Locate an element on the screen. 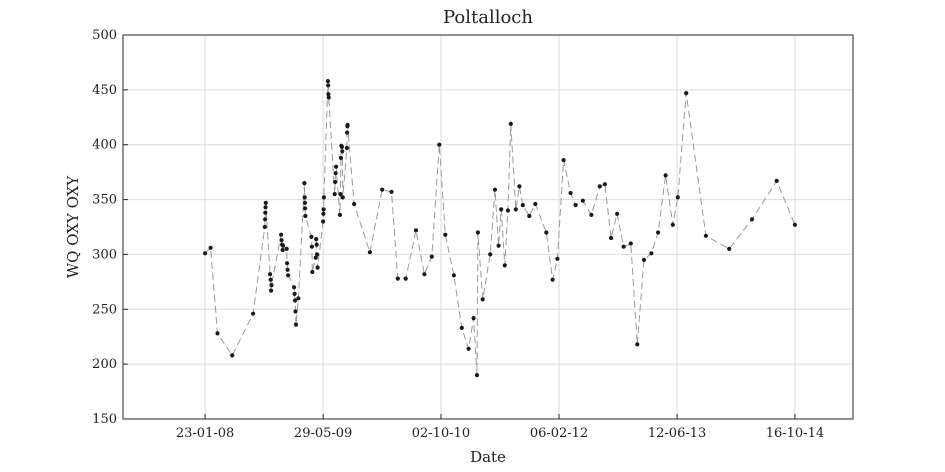 The image size is (945, 472). chart-title: Poltalloch is located at coordinates (488, 17).